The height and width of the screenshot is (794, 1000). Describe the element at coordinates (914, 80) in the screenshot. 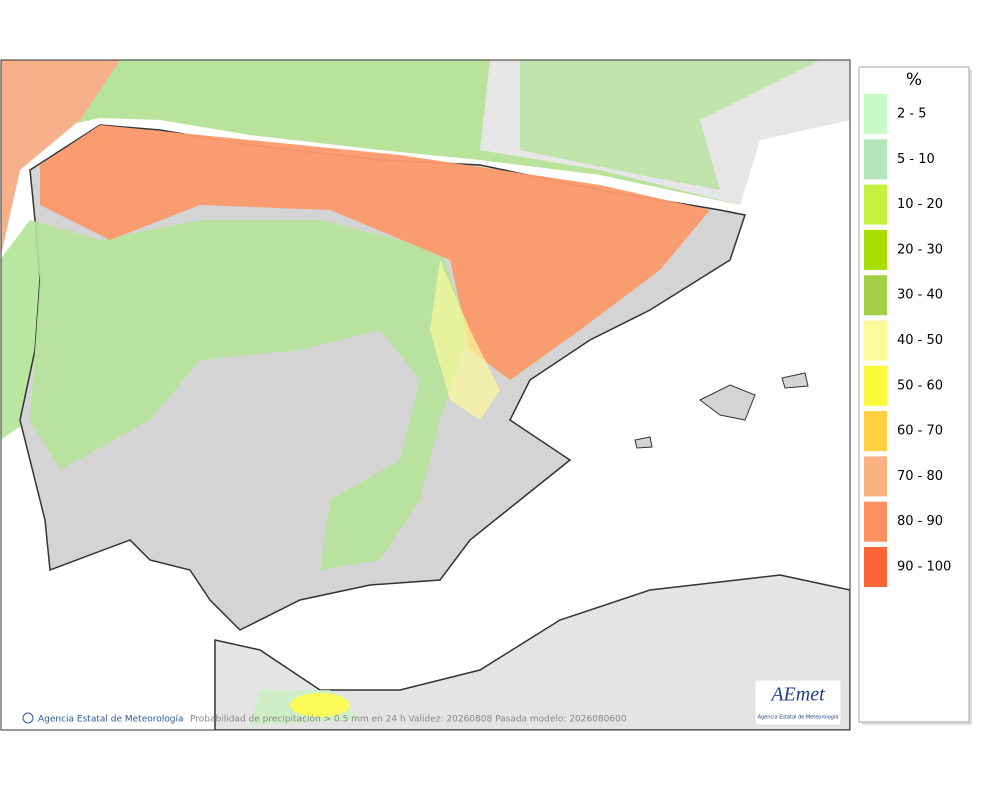

I see `legend-title: %` at that location.